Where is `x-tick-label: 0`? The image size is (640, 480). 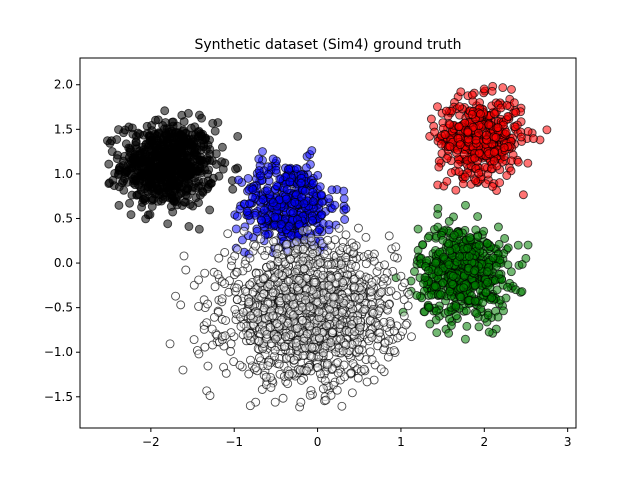
x-tick-label: 0 is located at coordinates (318, 442).